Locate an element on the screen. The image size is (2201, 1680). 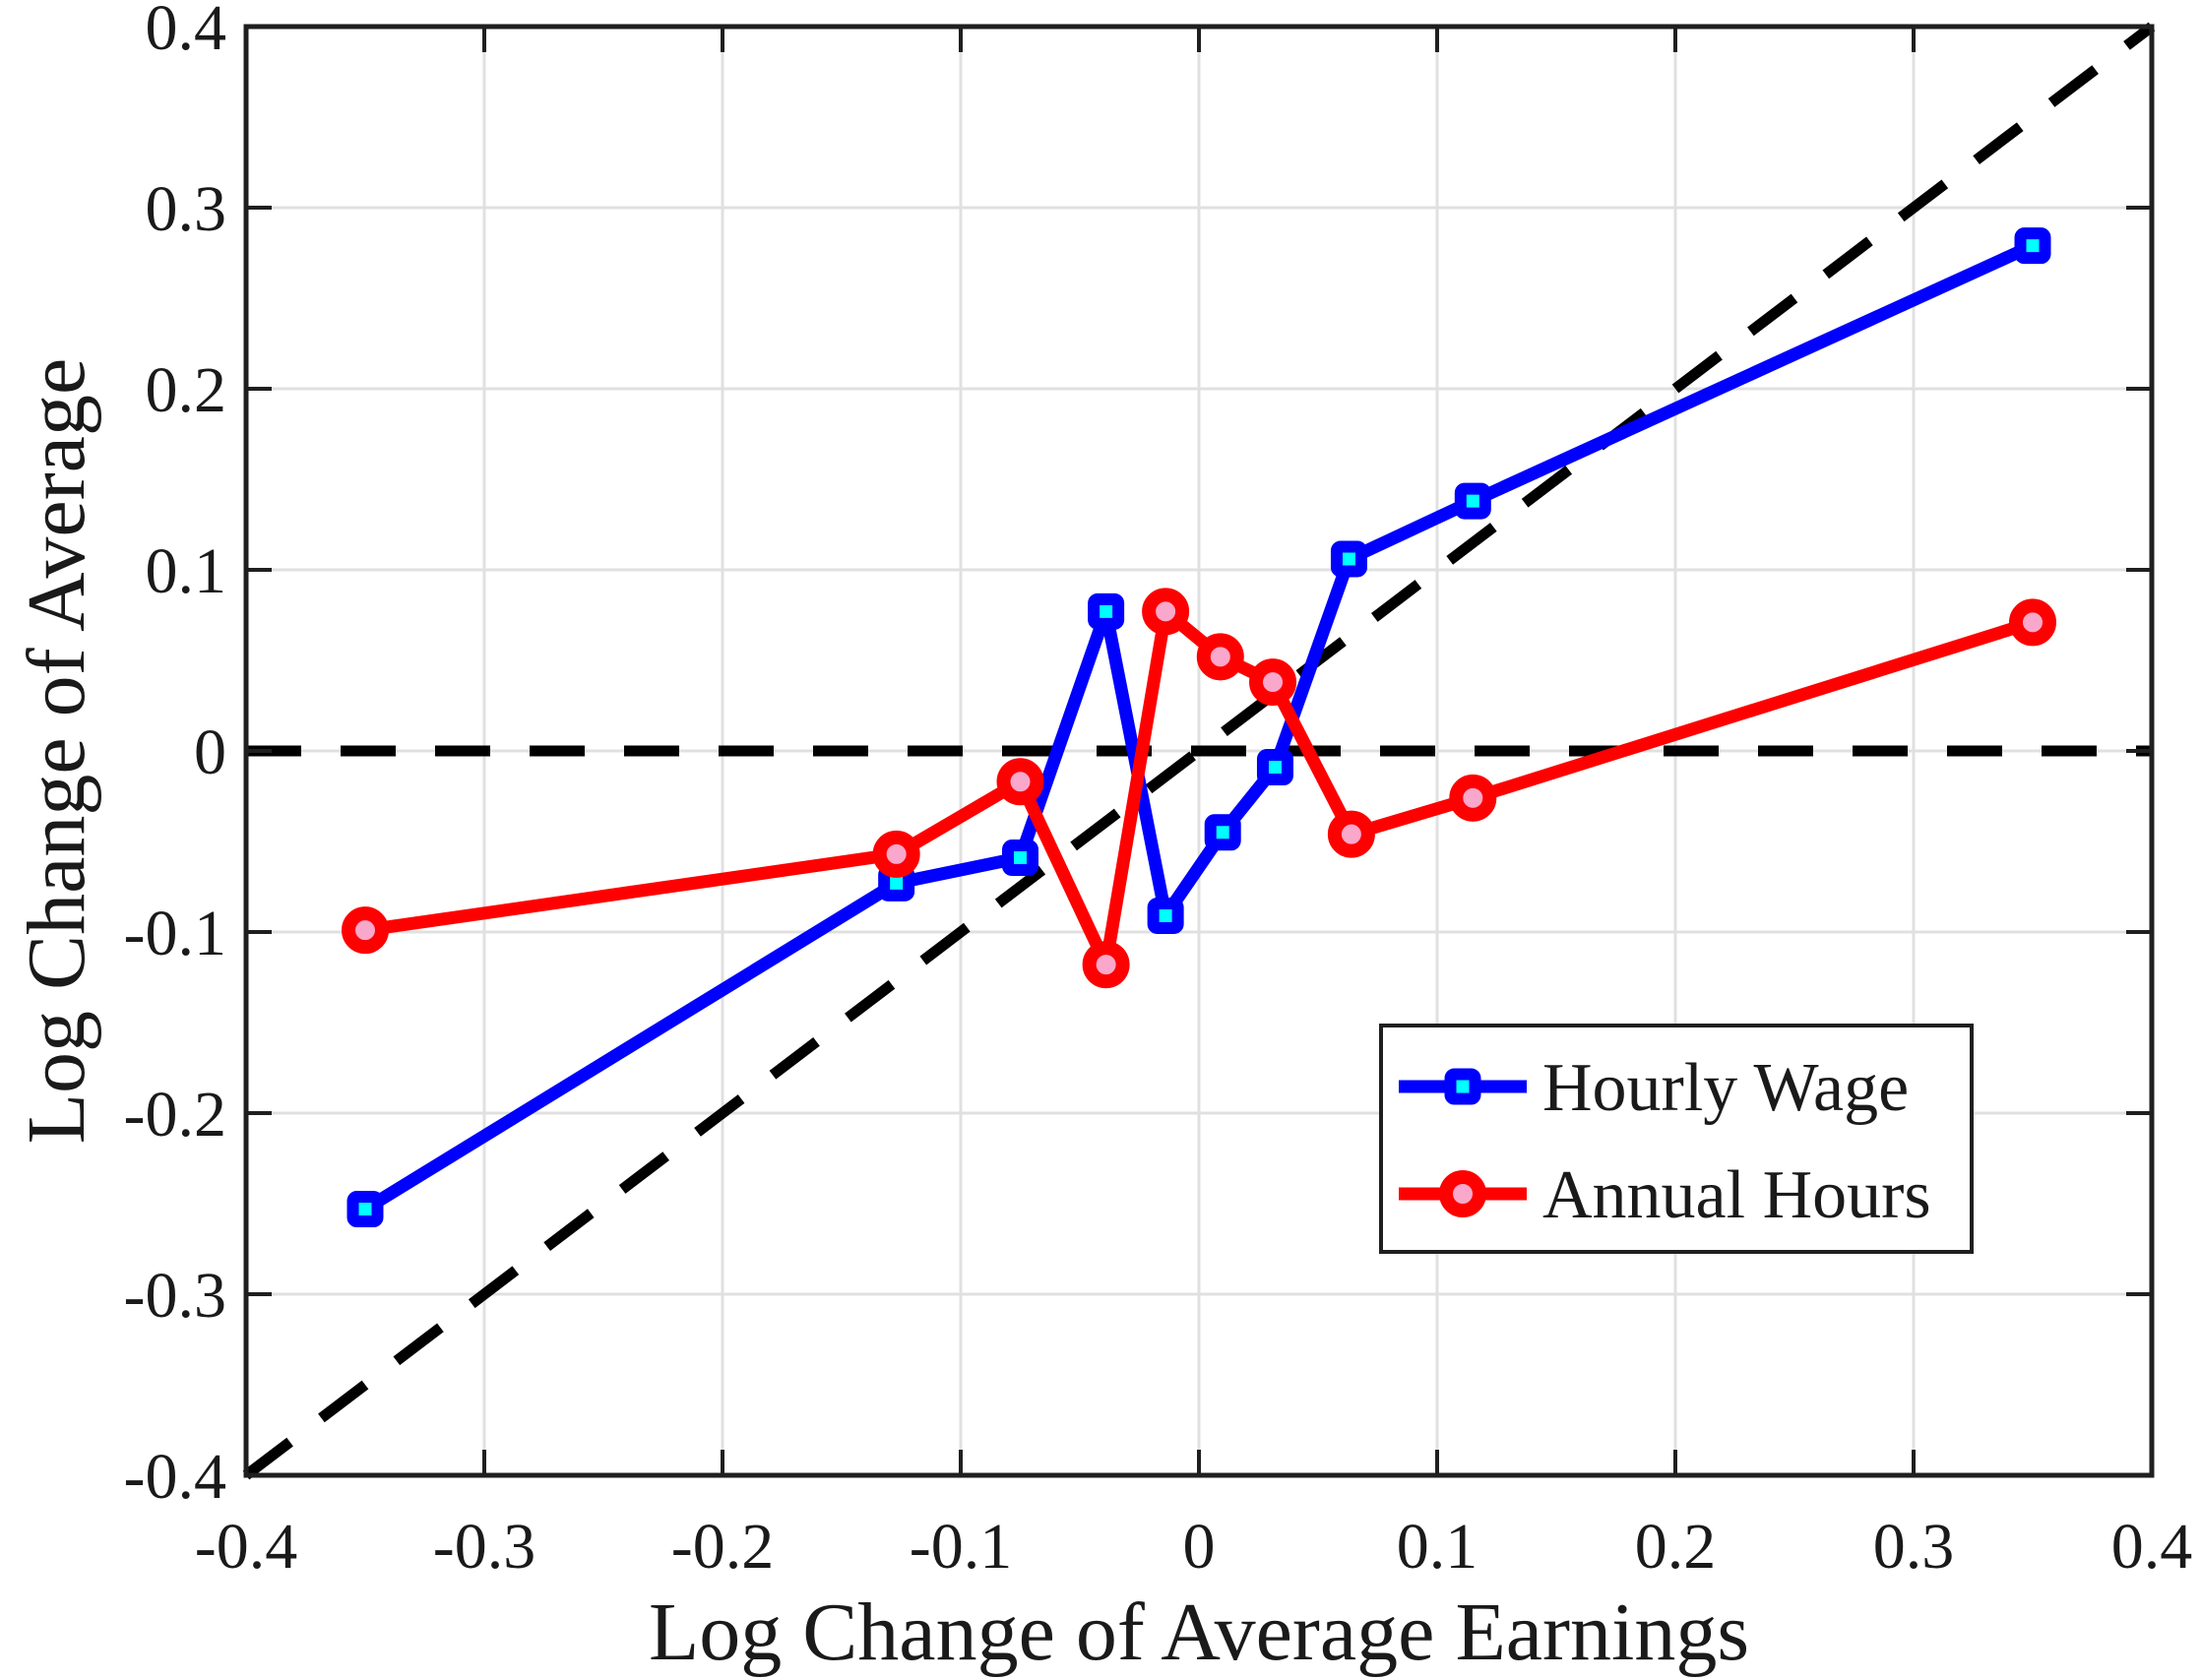
x-tick-label: 0.1 is located at coordinates (1437, 1547).